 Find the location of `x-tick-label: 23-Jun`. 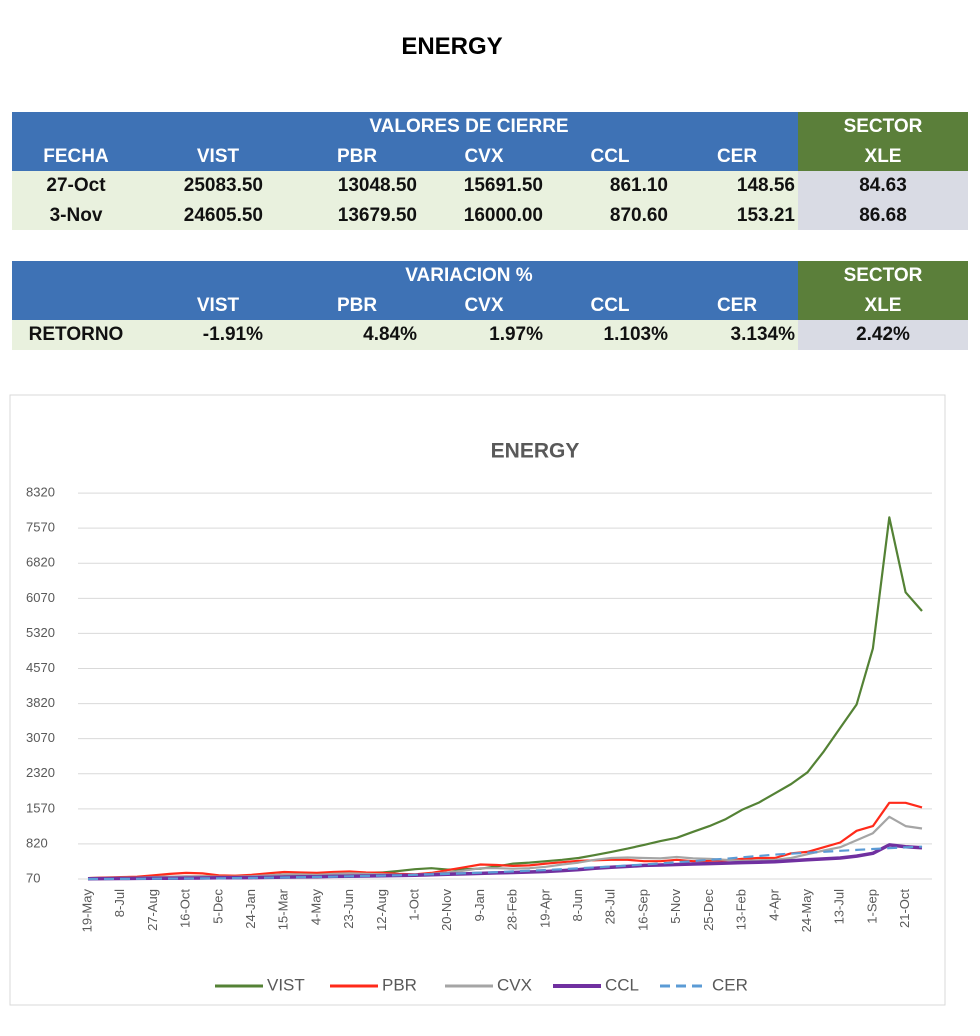

x-tick-label: 23-Jun is located at coordinates (348, 909).